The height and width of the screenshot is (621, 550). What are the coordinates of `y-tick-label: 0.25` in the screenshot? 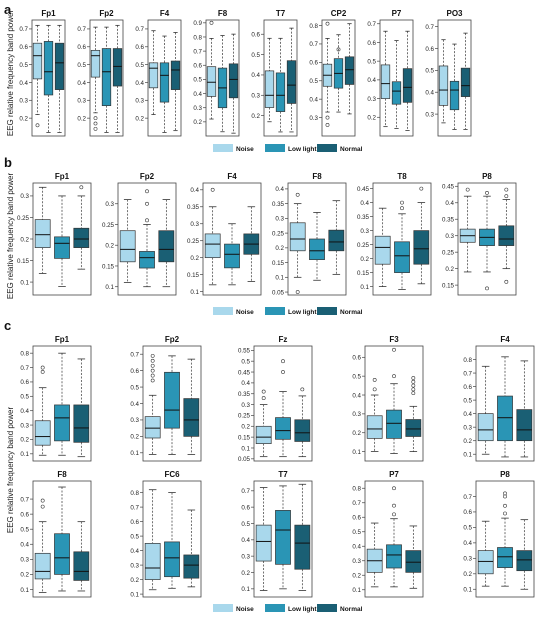 It's located at (244, 416).